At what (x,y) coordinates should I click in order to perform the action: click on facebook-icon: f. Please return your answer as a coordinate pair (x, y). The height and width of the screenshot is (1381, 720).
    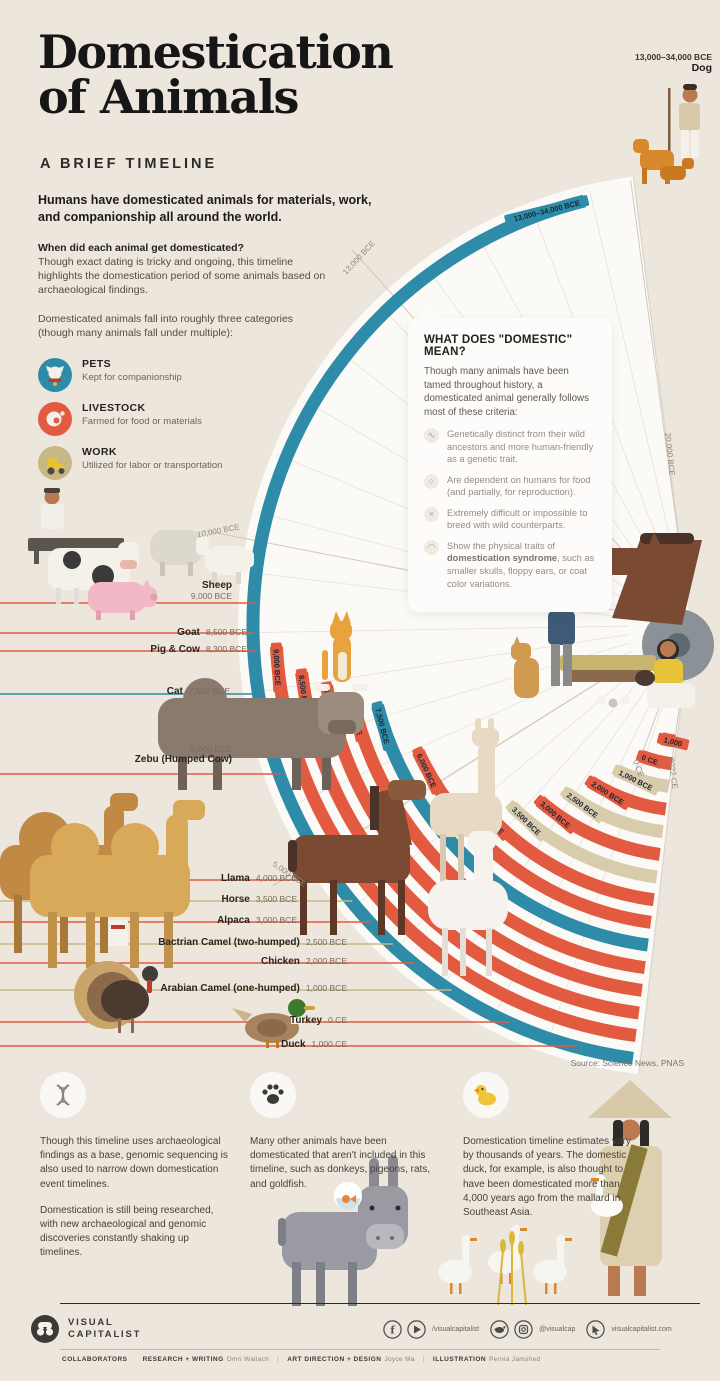
    Looking at the image, I should click on (392, 1329).